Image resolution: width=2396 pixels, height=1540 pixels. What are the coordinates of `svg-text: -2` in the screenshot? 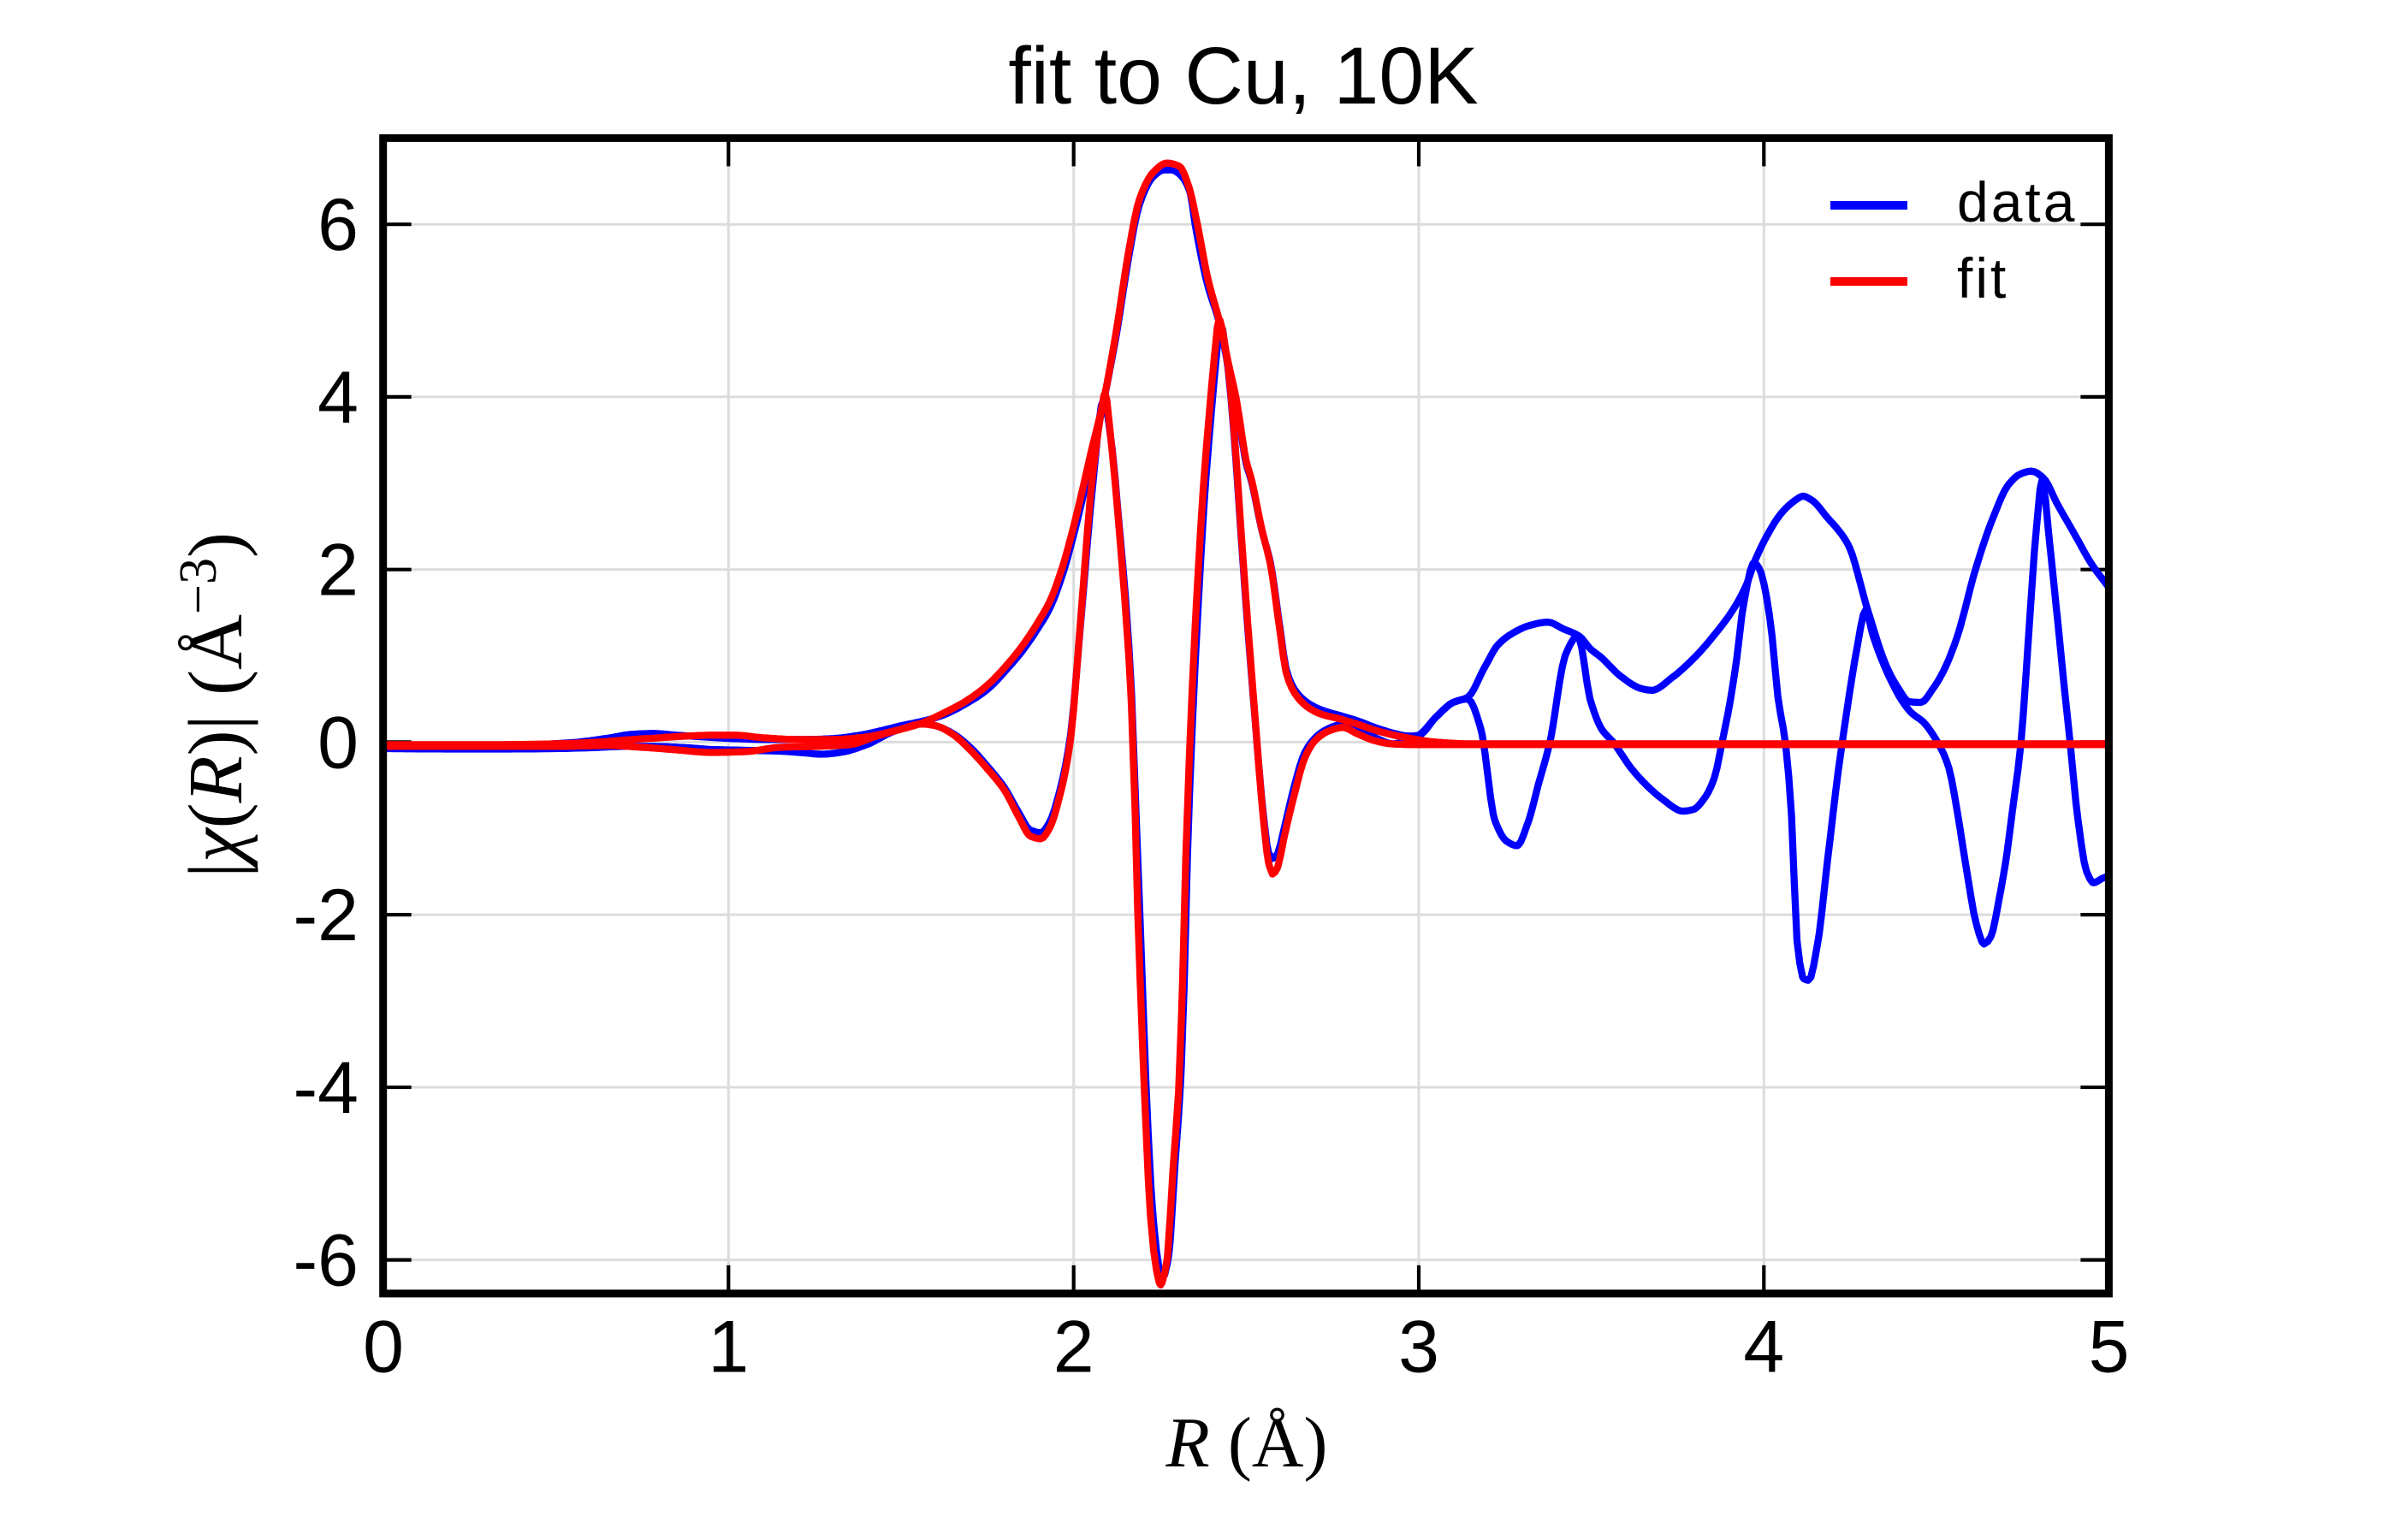 It's located at (326, 915).